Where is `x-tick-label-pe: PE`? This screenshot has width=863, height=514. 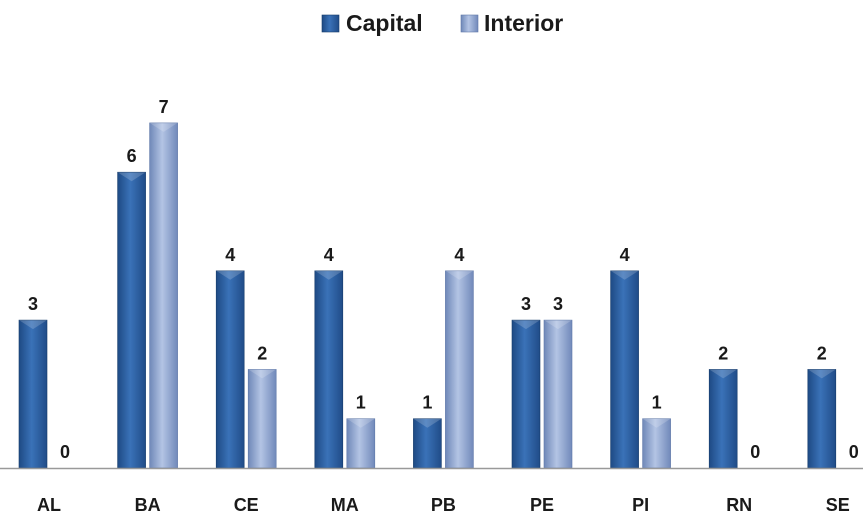 x-tick-label-pe: PE is located at coordinates (542, 504).